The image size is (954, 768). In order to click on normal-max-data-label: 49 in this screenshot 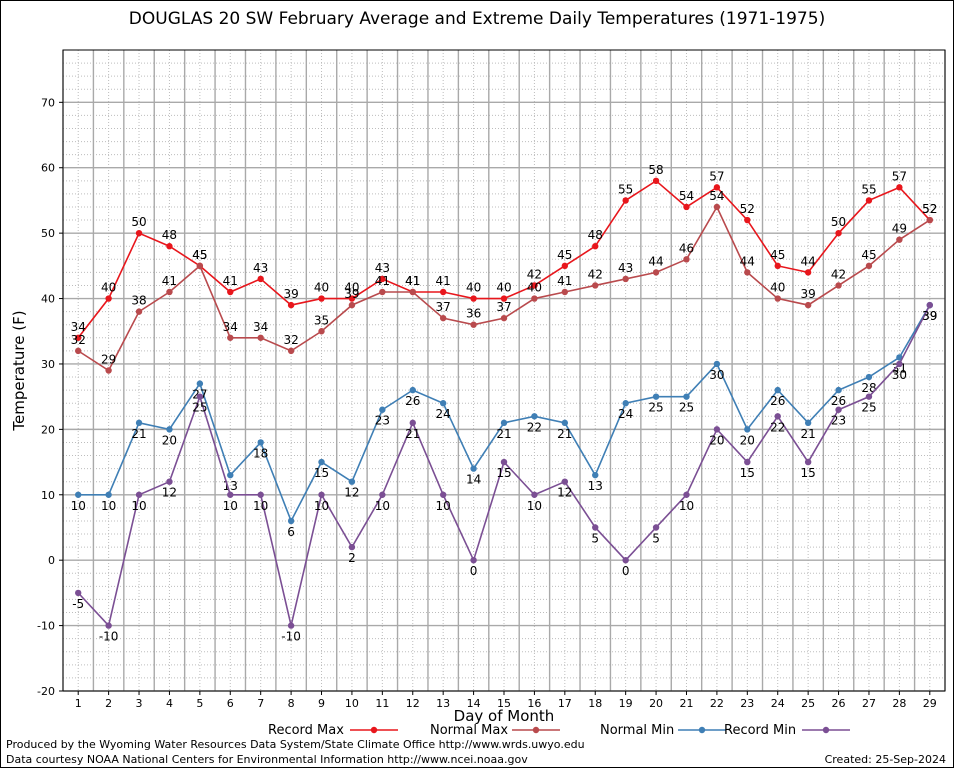, I will do `click(899, 229)`.